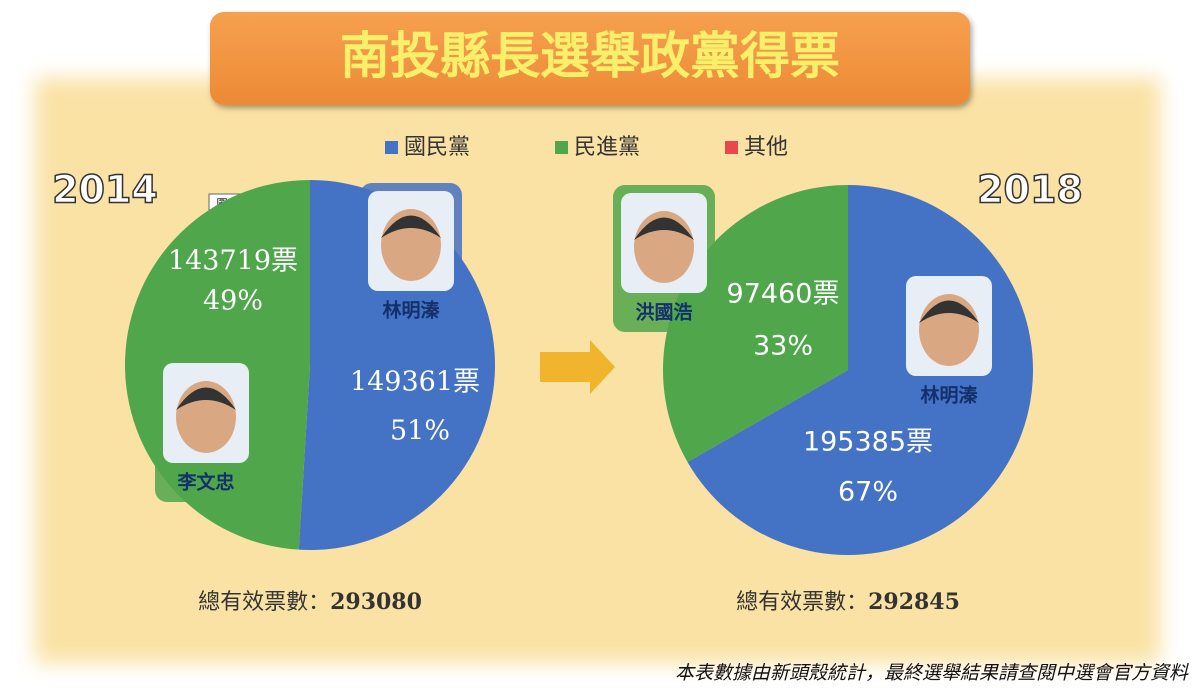 The width and height of the screenshot is (1200, 692). Describe the element at coordinates (783, 346) in the screenshot. I see `share-label: 33%` at that location.